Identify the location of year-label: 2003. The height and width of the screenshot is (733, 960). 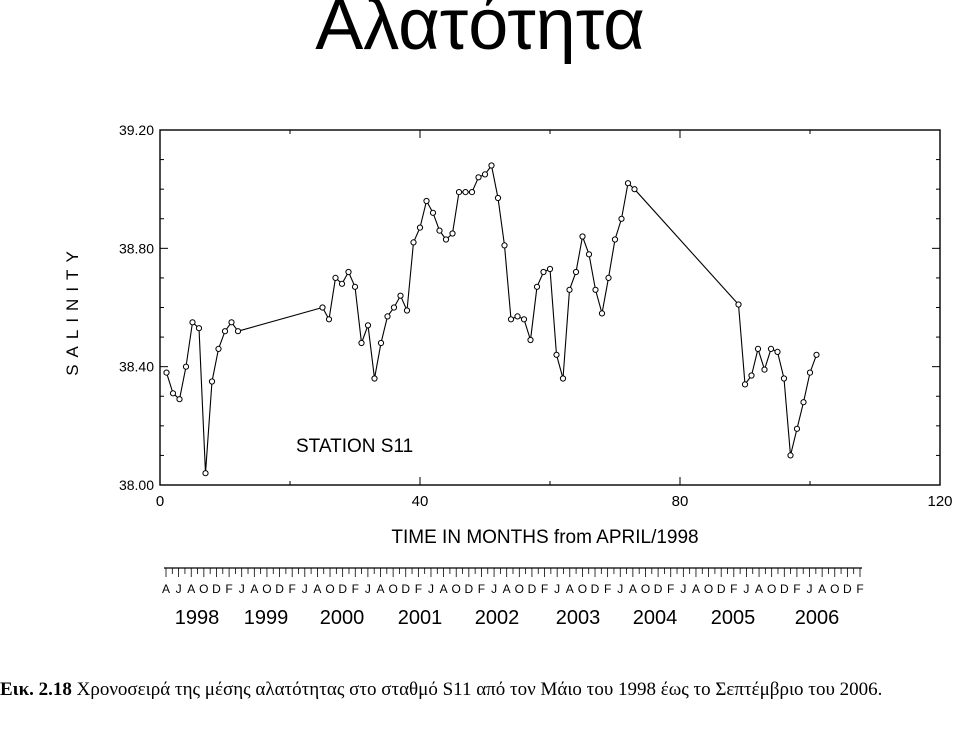
(578, 618).